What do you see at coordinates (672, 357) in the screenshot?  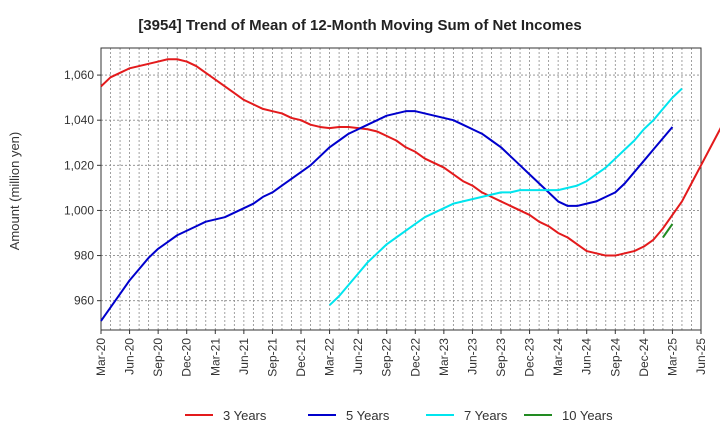 I see `x-tick-label: Mar-25` at bounding box center [672, 357].